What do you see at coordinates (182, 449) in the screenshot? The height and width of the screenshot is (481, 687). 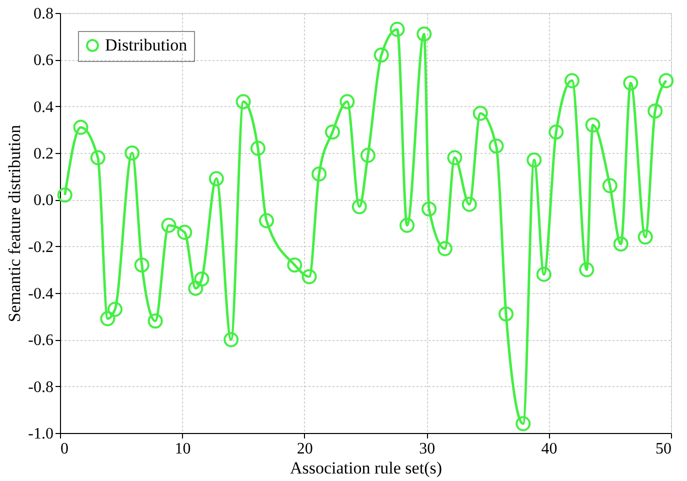 I see `x-tick-label: 10` at bounding box center [182, 449].